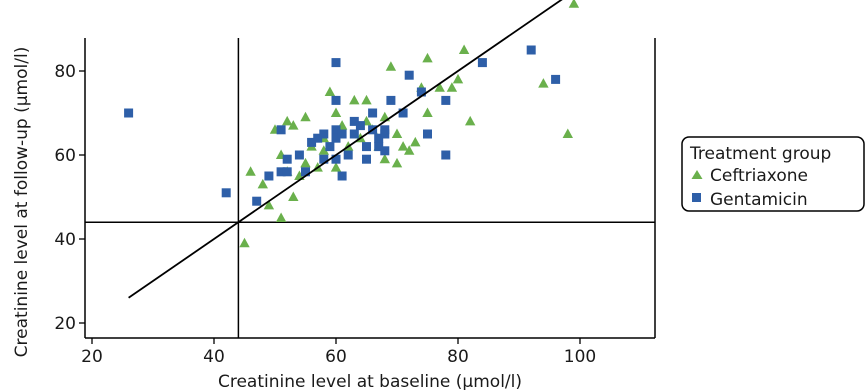  What do you see at coordinates (760, 154) in the screenshot?
I see `legend-title: Treatment group` at bounding box center [760, 154].